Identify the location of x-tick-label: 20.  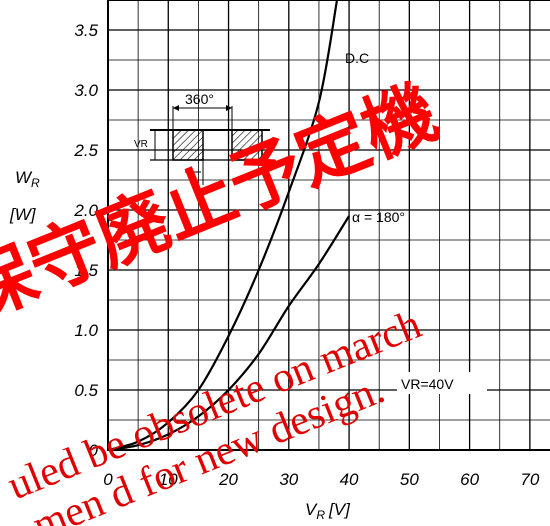
(228, 479).